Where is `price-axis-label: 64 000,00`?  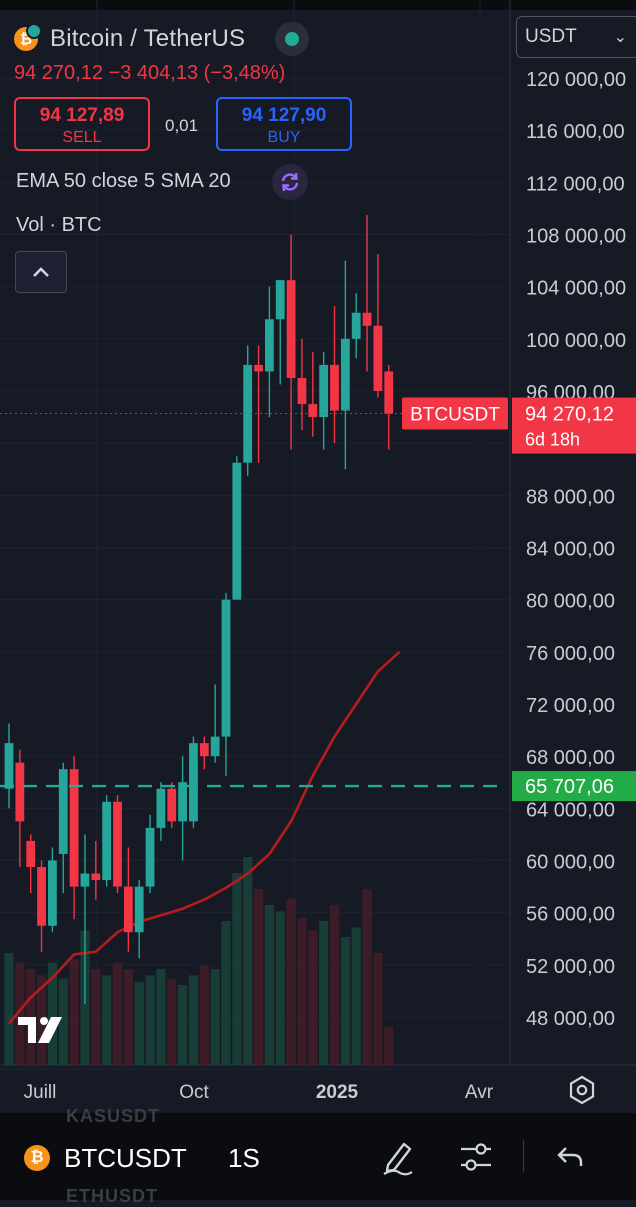
price-axis-label: 64 000,00 is located at coordinates (570, 810).